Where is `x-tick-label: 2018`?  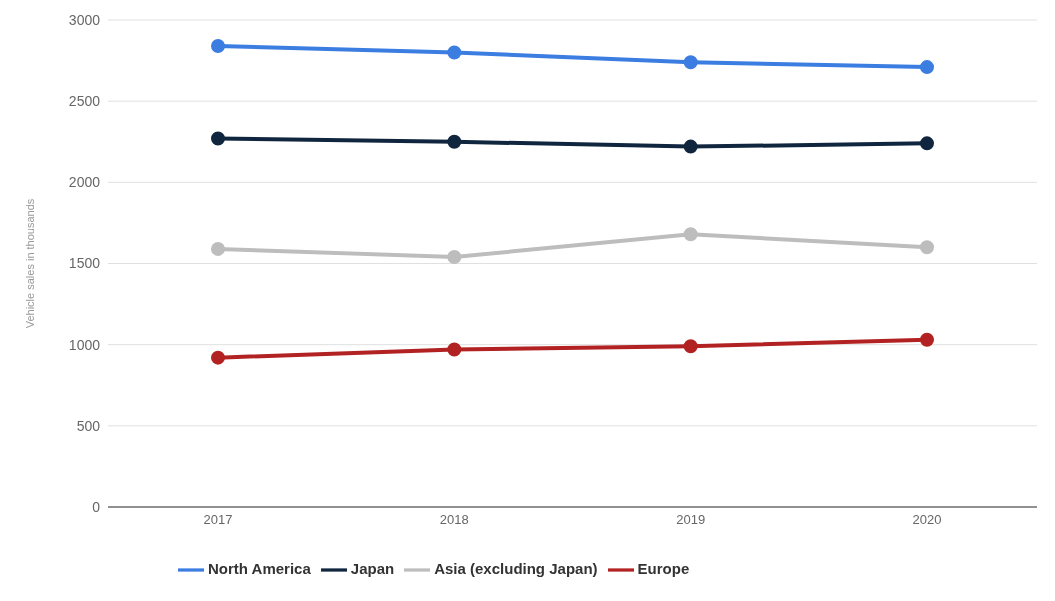
x-tick-label: 2018 is located at coordinates (454, 520).